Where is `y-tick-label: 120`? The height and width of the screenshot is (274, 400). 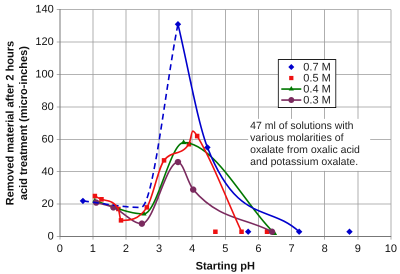
y-tick-label: 120 is located at coordinates (44, 42).